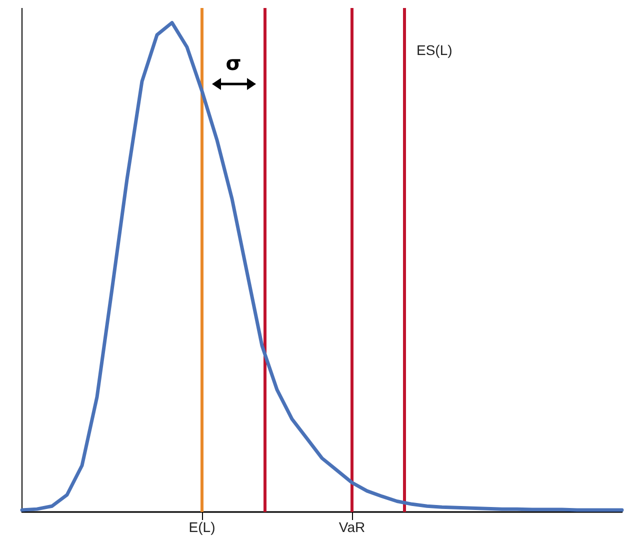 The image size is (627, 560). What do you see at coordinates (352, 527) in the screenshot?
I see `x-tick-label: VaR` at bounding box center [352, 527].